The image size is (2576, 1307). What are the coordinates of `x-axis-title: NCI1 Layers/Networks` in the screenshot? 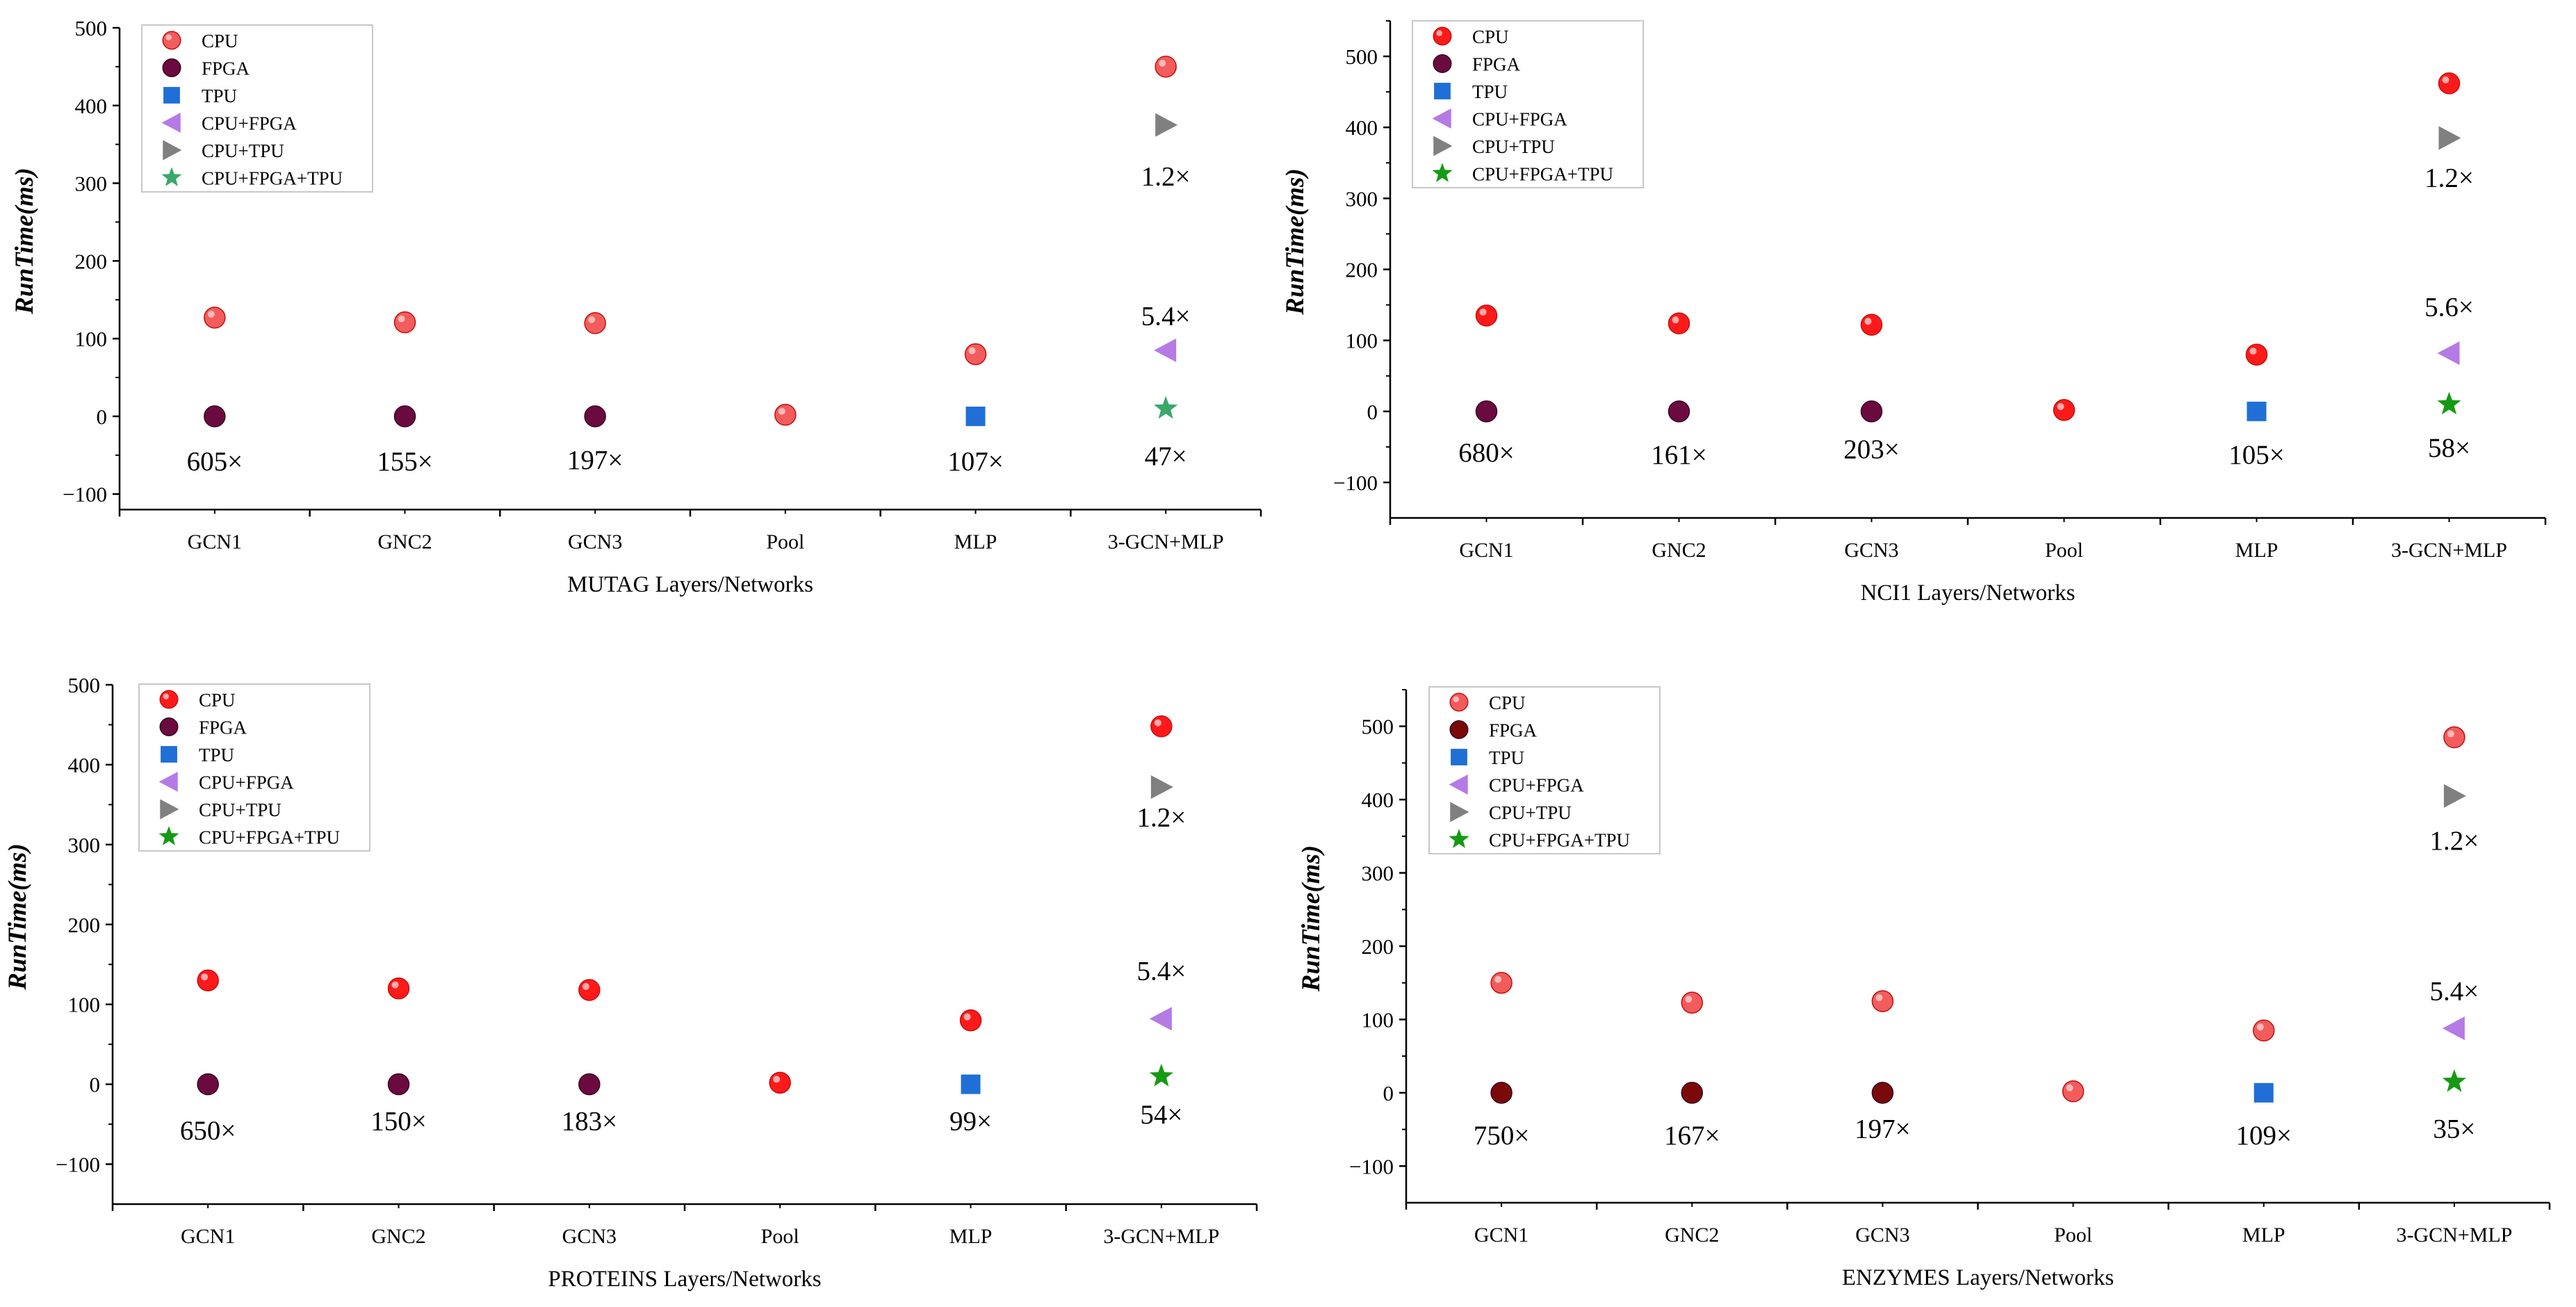 It's located at (1968, 593).